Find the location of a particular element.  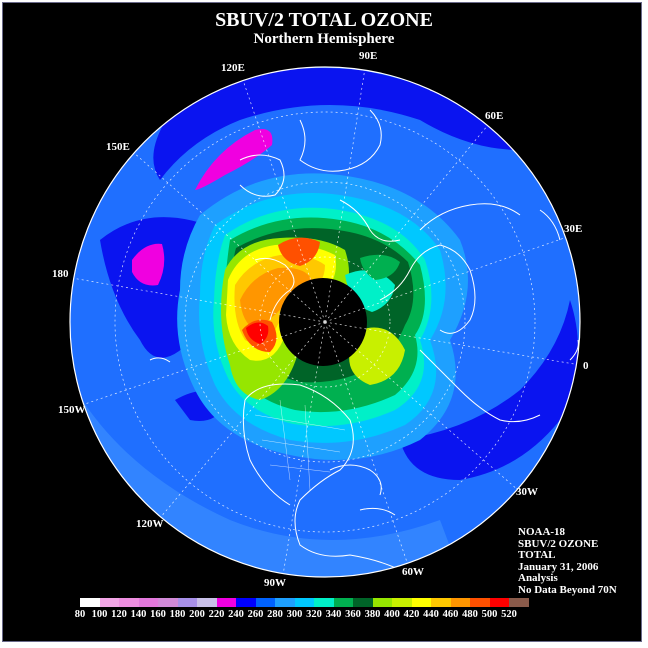

colorbar-tick-label: 160 is located at coordinates (158, 614).